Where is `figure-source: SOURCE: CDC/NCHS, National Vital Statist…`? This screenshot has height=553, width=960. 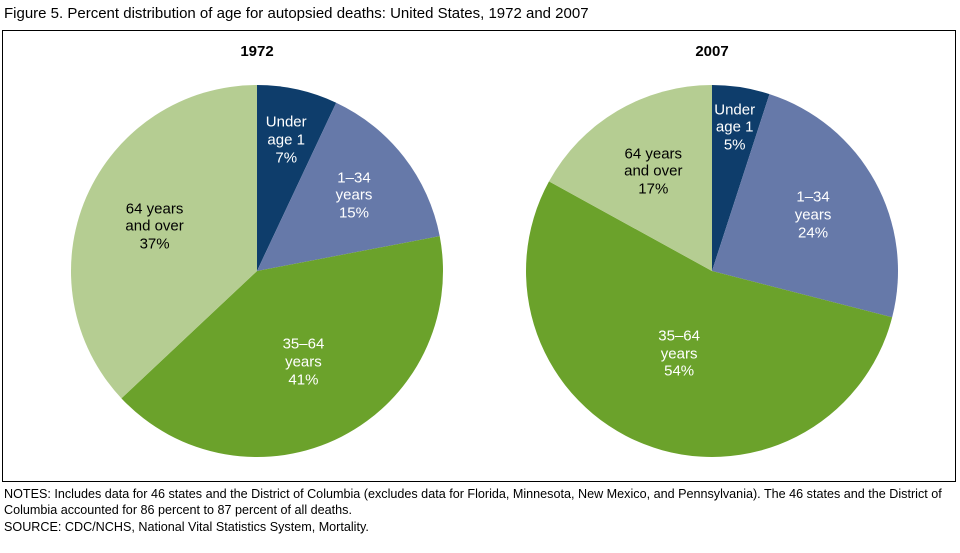 figure-source: SOURCE: CDC/NCHS, National Vital Statist… is located at coordinates (186, 526).